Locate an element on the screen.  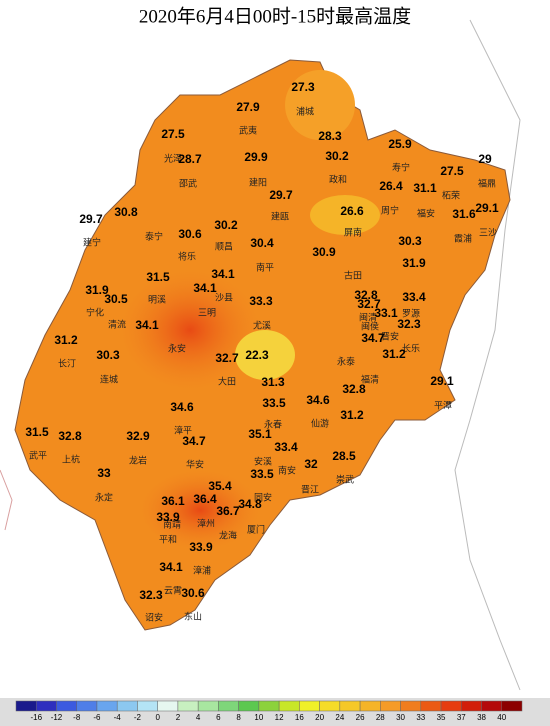
place-name: 周宁 is located at coordinates (390, 209).